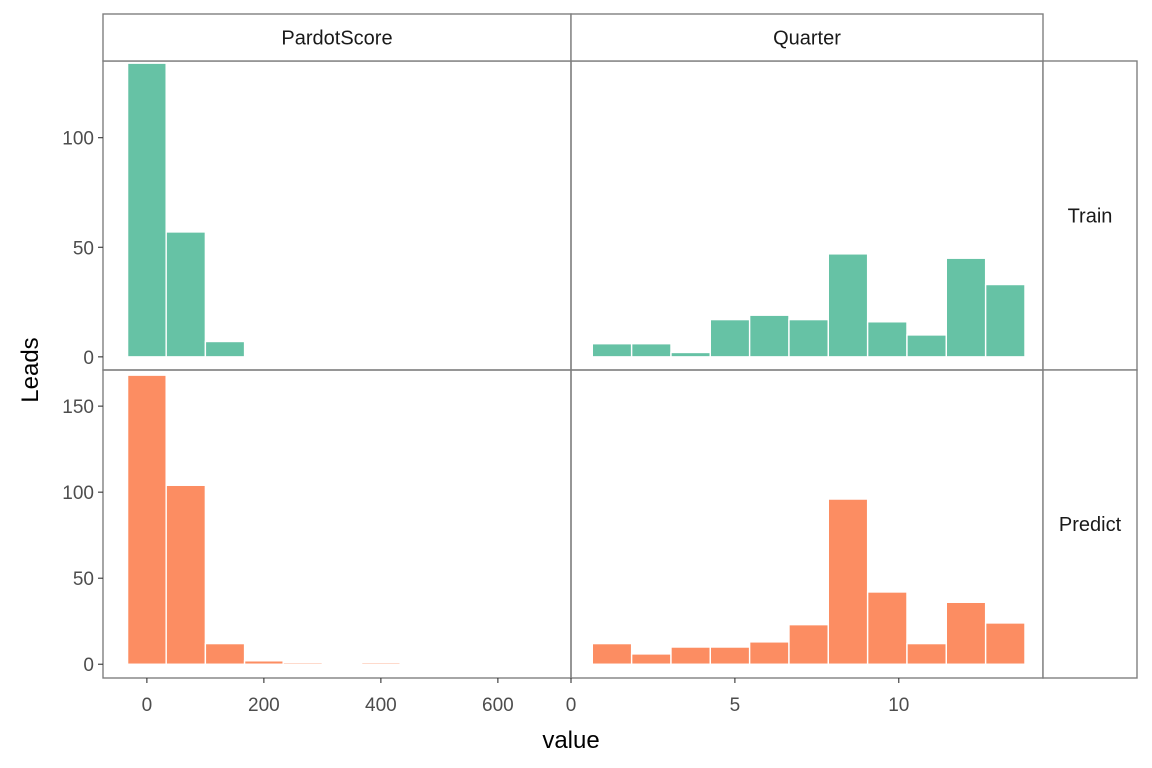  I want to click on panel-train-pardotscore, so click(186, 210).